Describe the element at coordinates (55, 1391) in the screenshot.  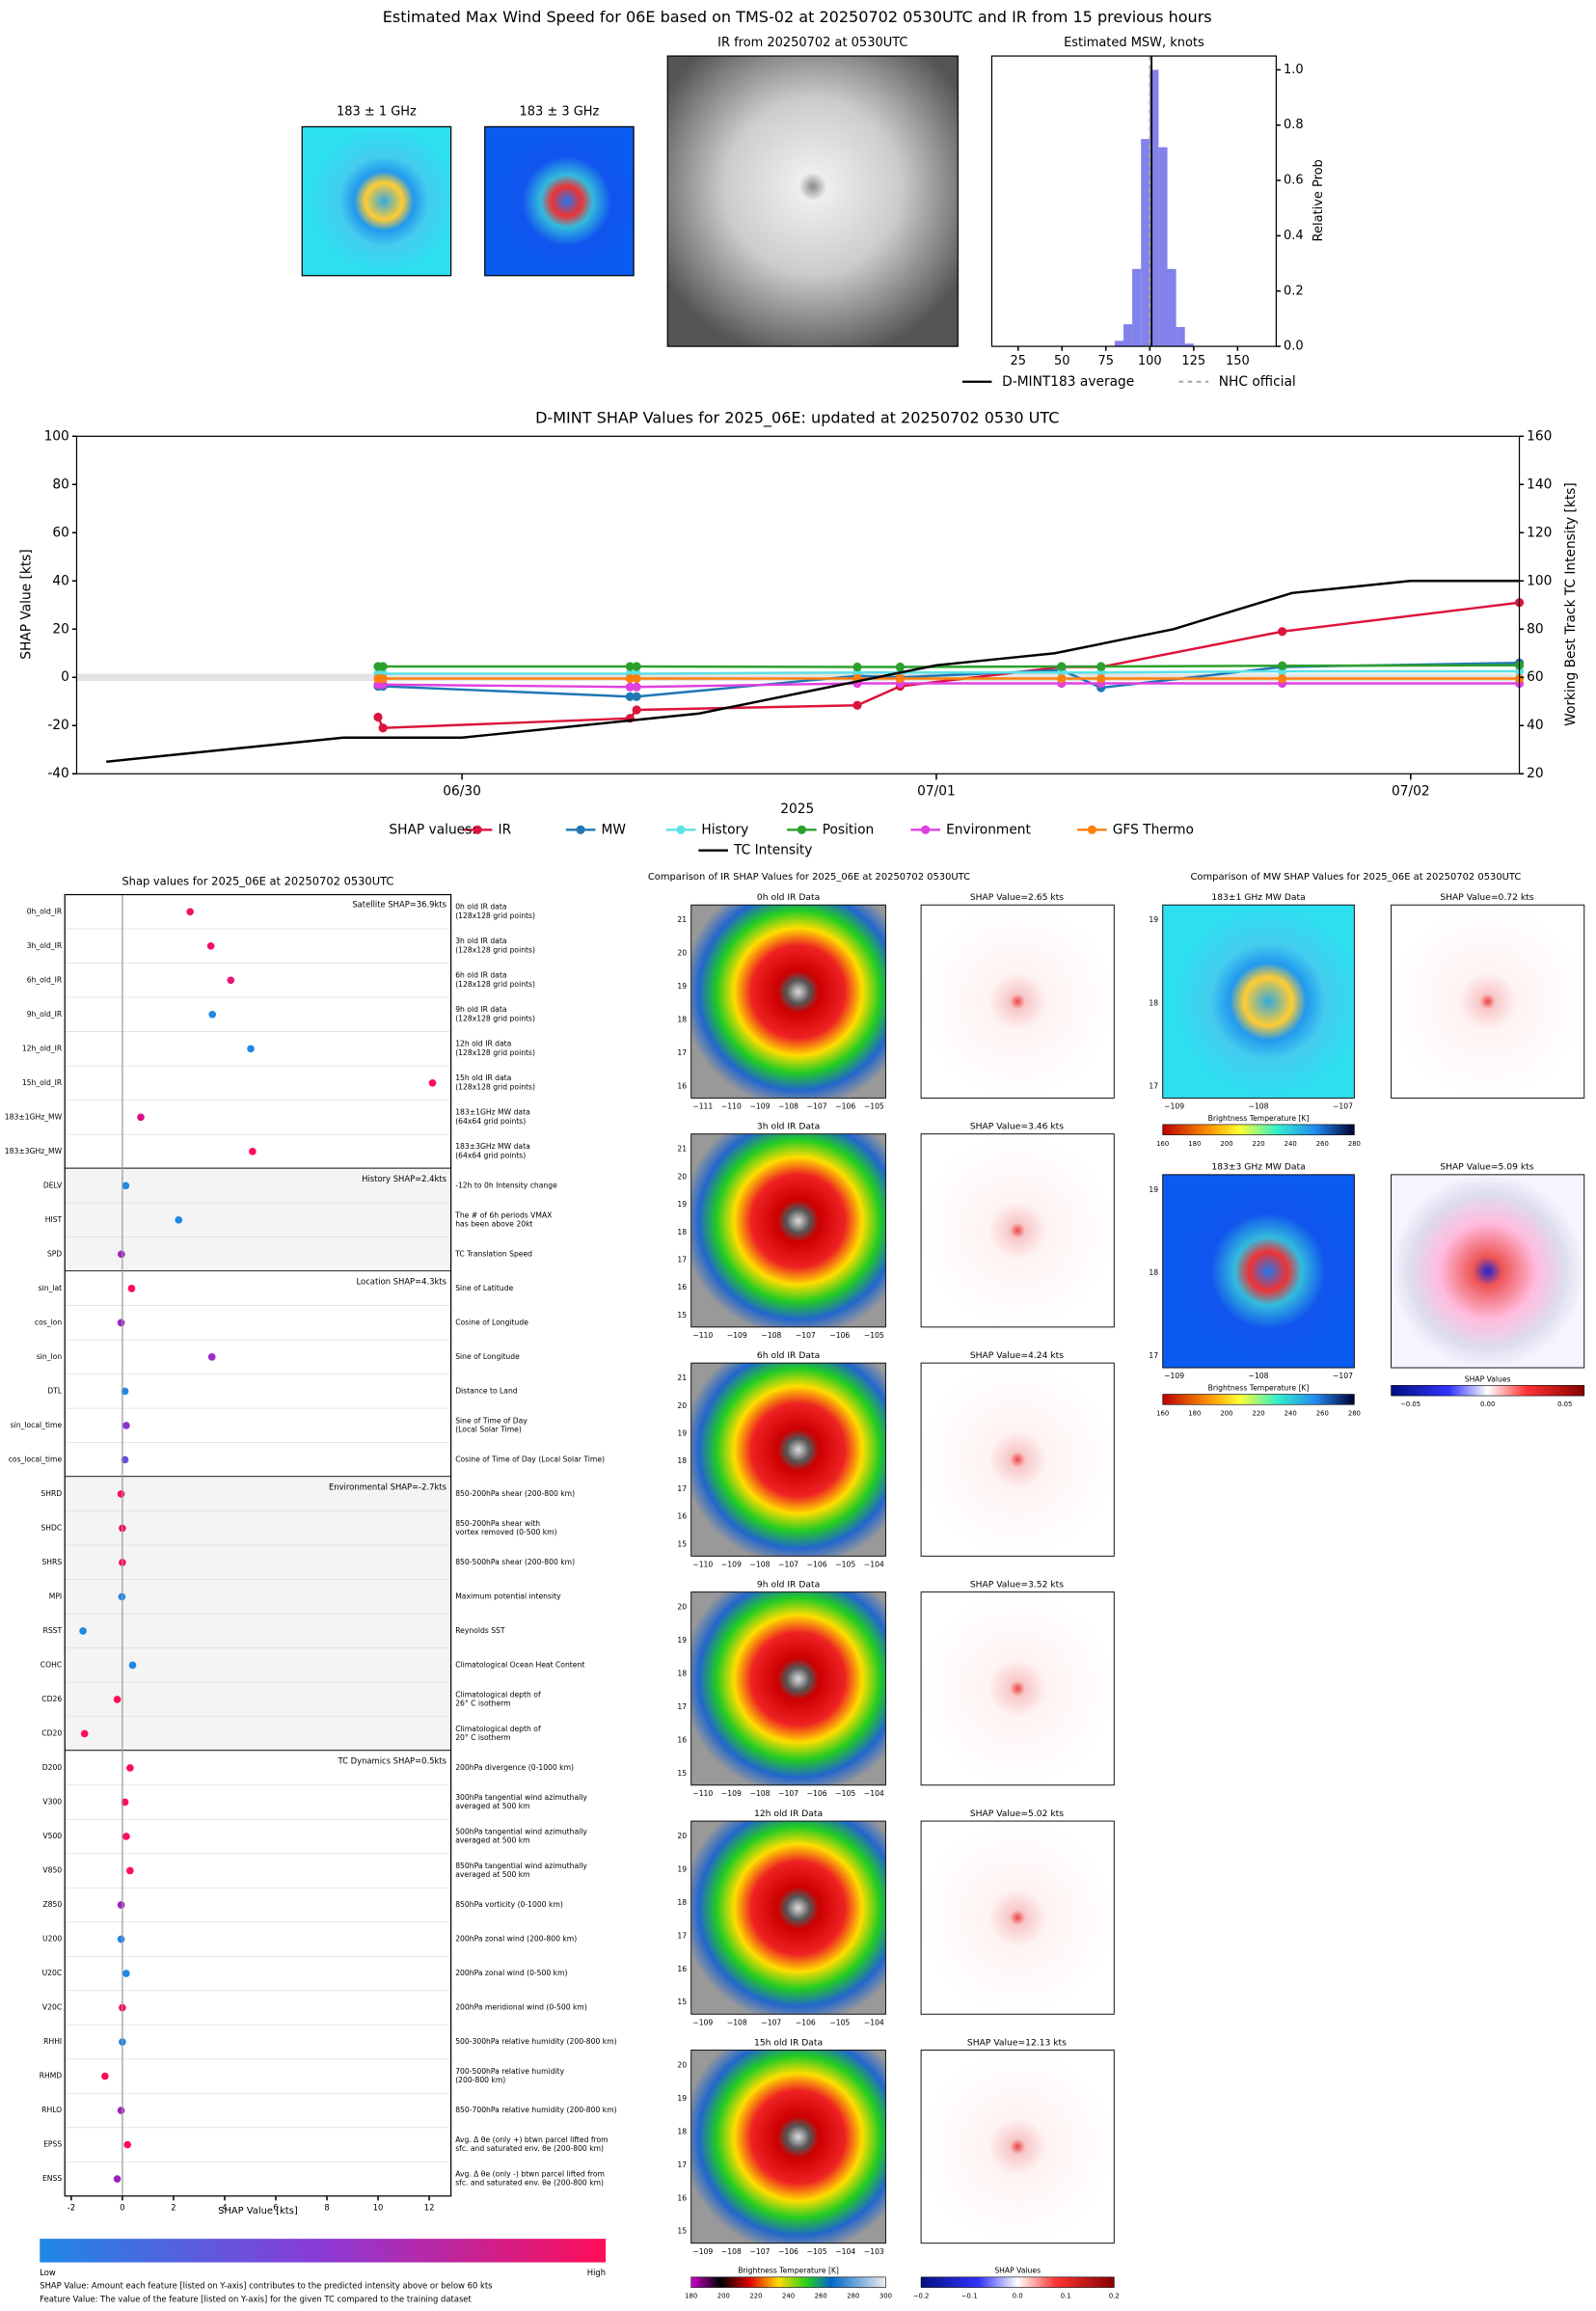
I see `feature-label: DTL` at that location.